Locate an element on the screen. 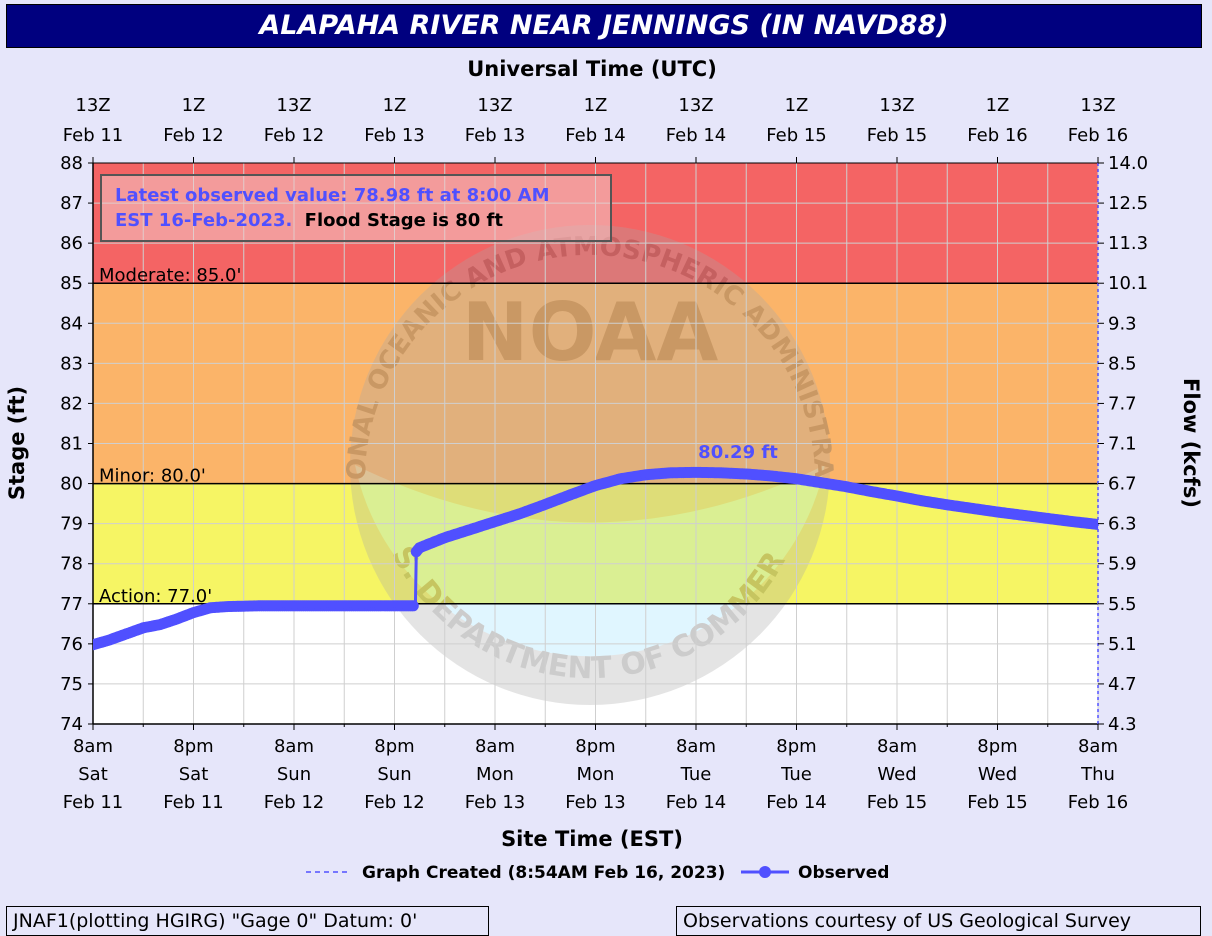  threshold-label: Minor: 80.0' is located at coordinates (152, 476).